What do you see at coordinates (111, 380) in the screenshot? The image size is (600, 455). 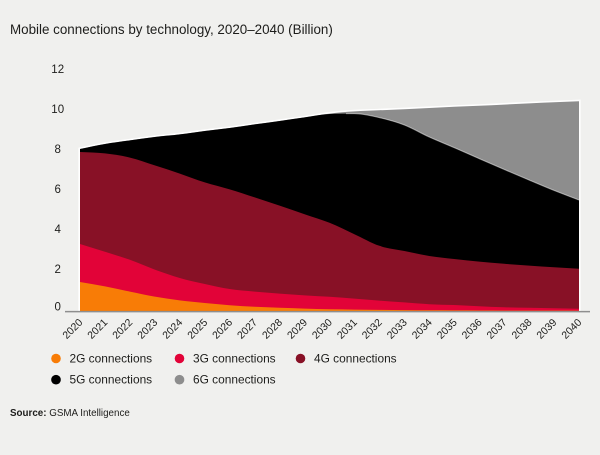 I see `svg-text: 5G connections` at bounding box center [111, 380].